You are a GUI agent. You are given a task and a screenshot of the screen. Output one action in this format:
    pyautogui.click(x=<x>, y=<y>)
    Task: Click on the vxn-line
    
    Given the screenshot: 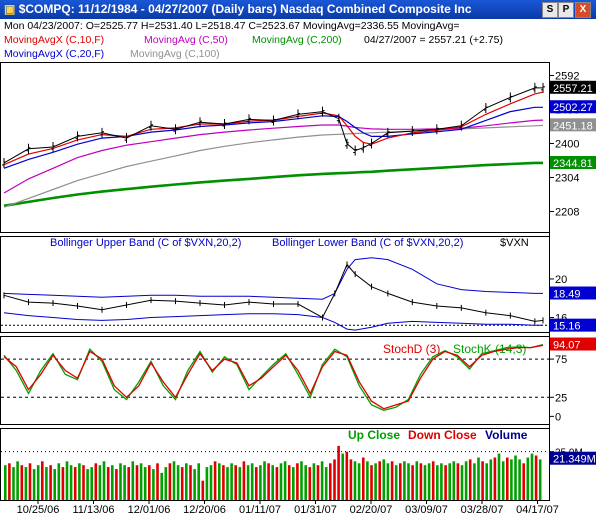 What is the action you would take?
    pyautogui.click(x=273, y=292)
    